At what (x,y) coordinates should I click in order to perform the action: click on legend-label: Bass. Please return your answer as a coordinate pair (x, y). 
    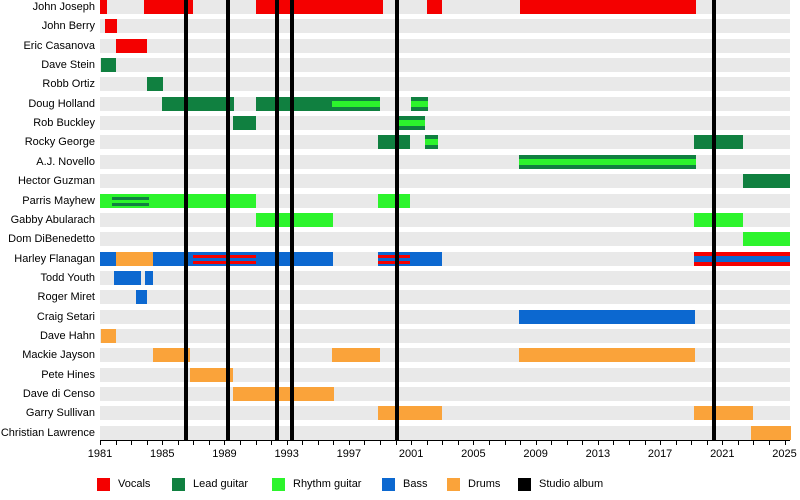
    Looking at the image, I should click on (415, 484).